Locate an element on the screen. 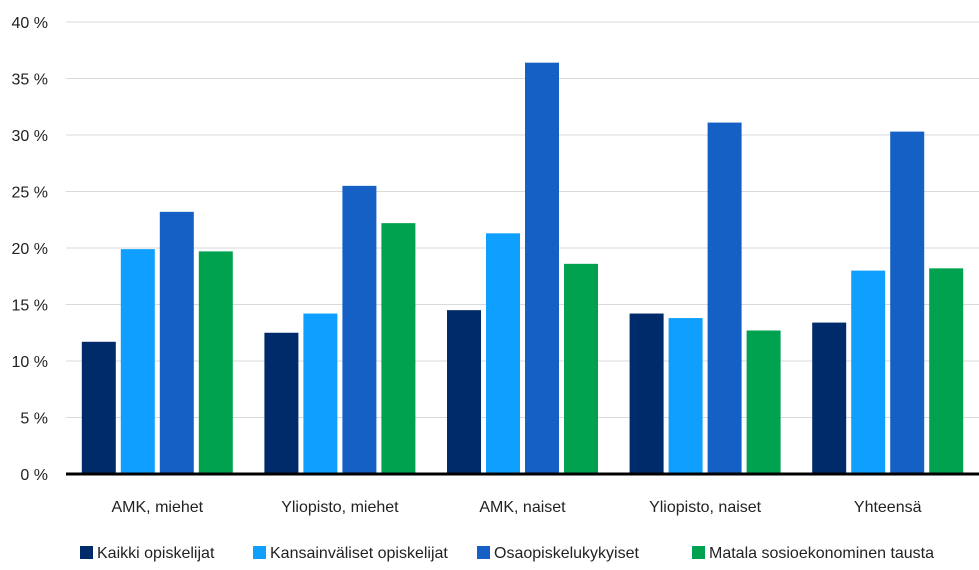 The height and width of the screenshot is (570, 979). y-tick-label: 40 % is located at coordinates (30, 23).